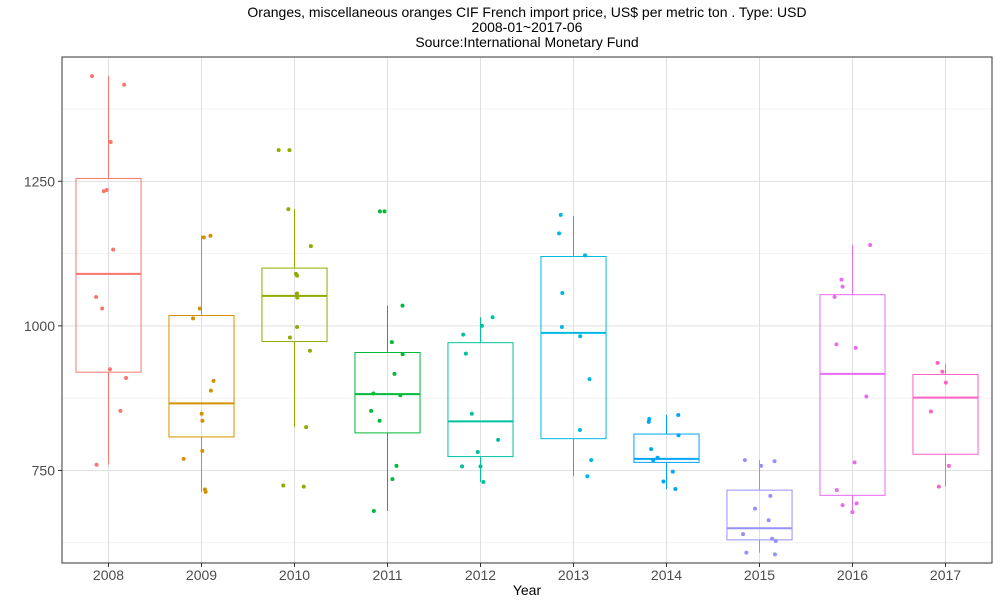 The height and width of the screenshot is (600, 1000). I want to click on x-tick-label: 2012, so click(480, 575).